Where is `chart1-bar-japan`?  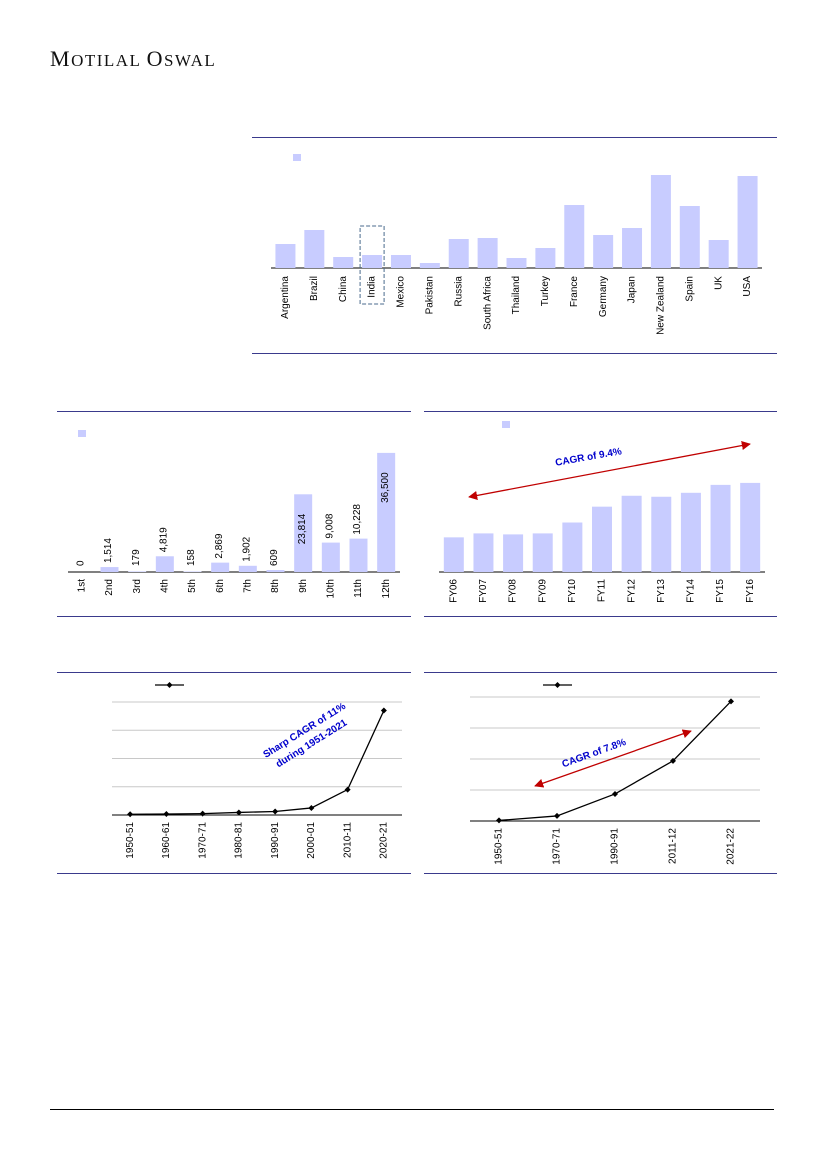
chart1-bar-japan is located at coordinates (632, 248).